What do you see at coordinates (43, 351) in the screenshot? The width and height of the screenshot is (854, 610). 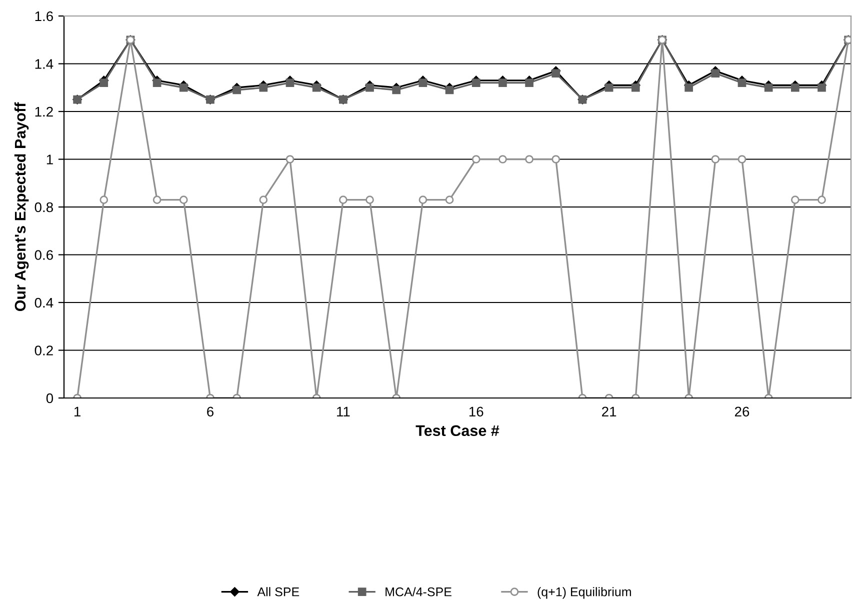 I see `y-tick-label: 0.2` at bounding box center [43, 351].